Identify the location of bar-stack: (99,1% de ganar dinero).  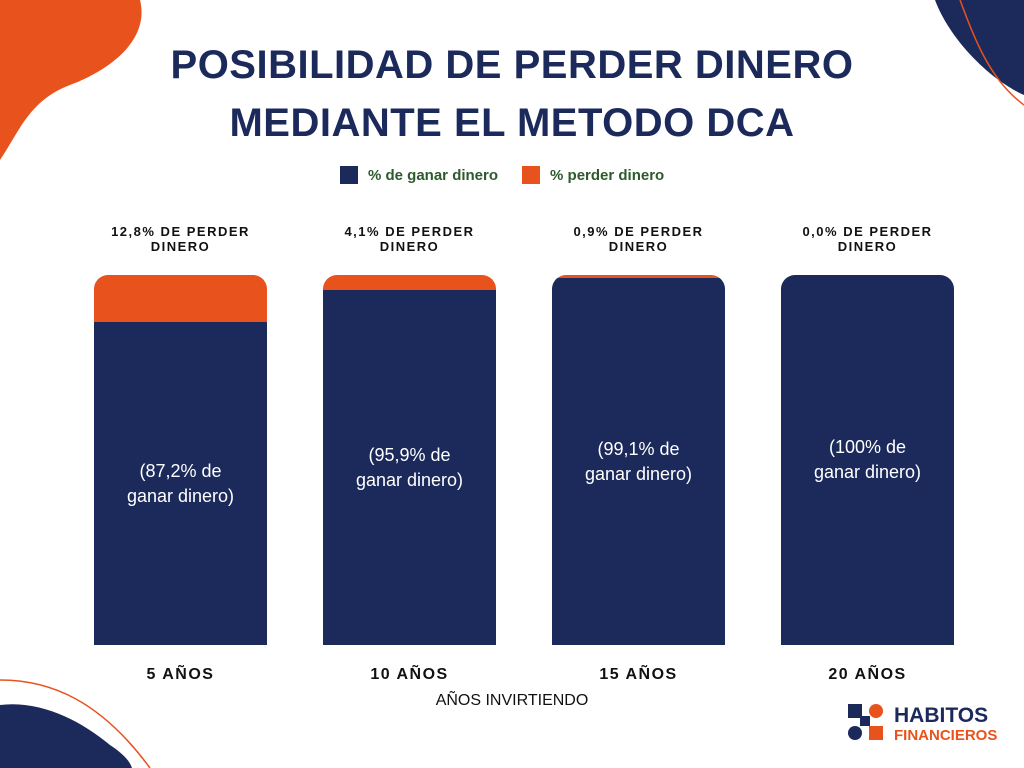
(638, 460).